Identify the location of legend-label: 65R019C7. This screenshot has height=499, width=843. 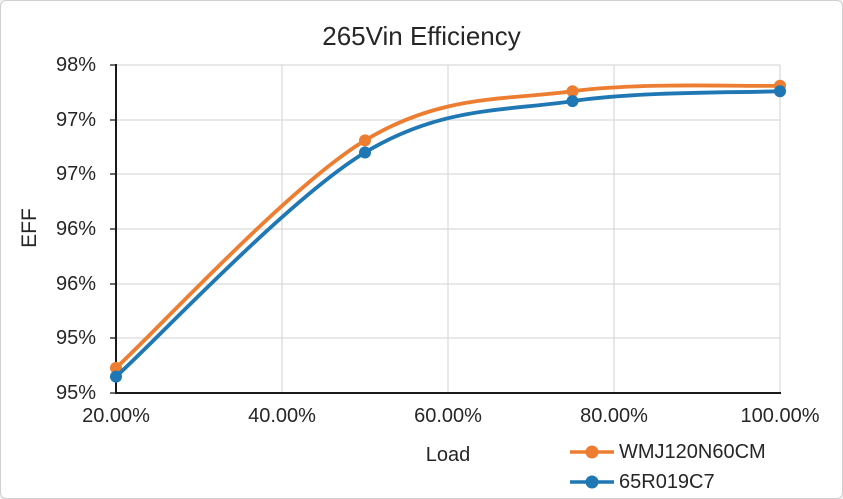
(667, 481).